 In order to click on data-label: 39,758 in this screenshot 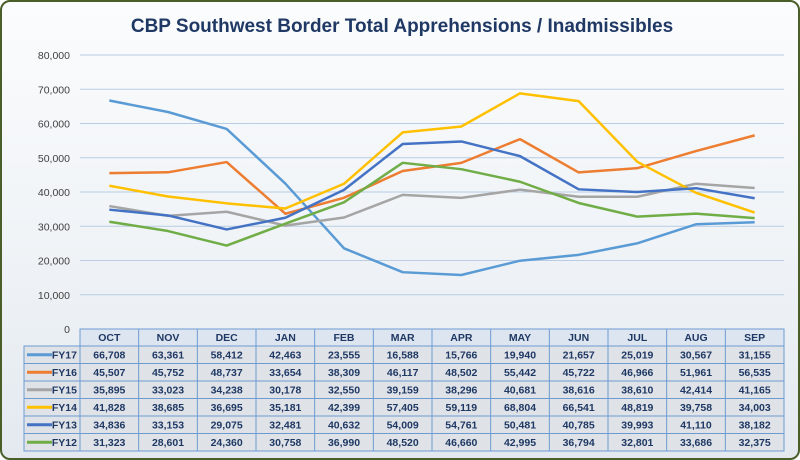, I will do `click(696, 408)`.